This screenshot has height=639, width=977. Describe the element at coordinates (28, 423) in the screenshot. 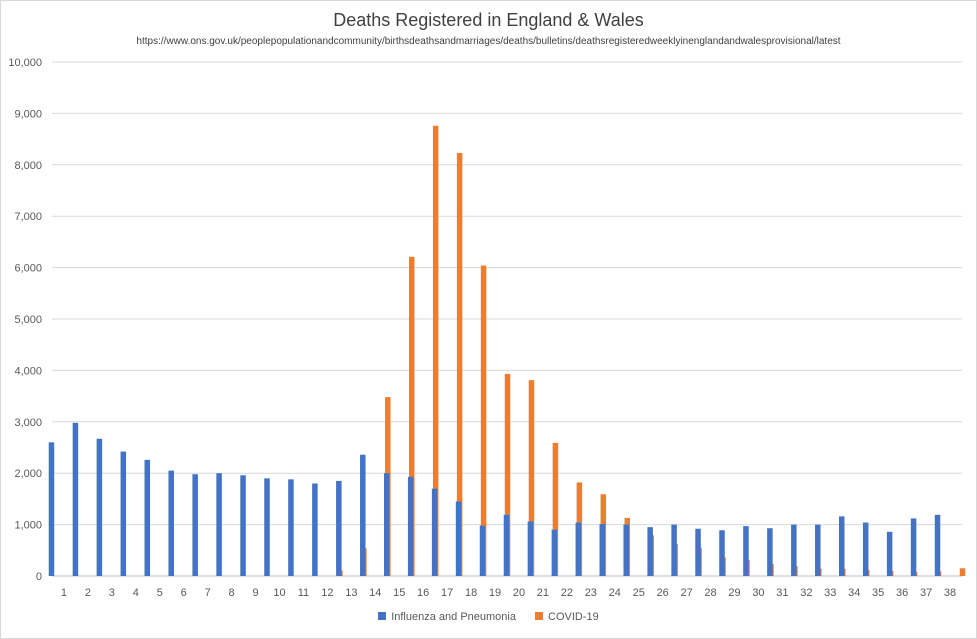

I see `y-tick-label: 3,000` at that location.